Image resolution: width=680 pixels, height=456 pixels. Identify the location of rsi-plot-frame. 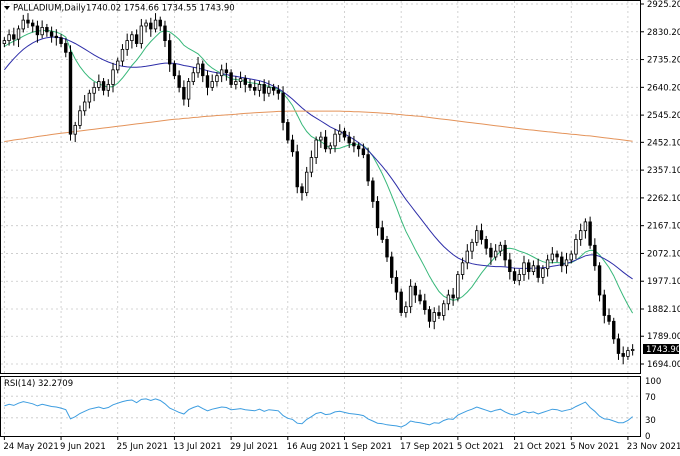
(320, 406).